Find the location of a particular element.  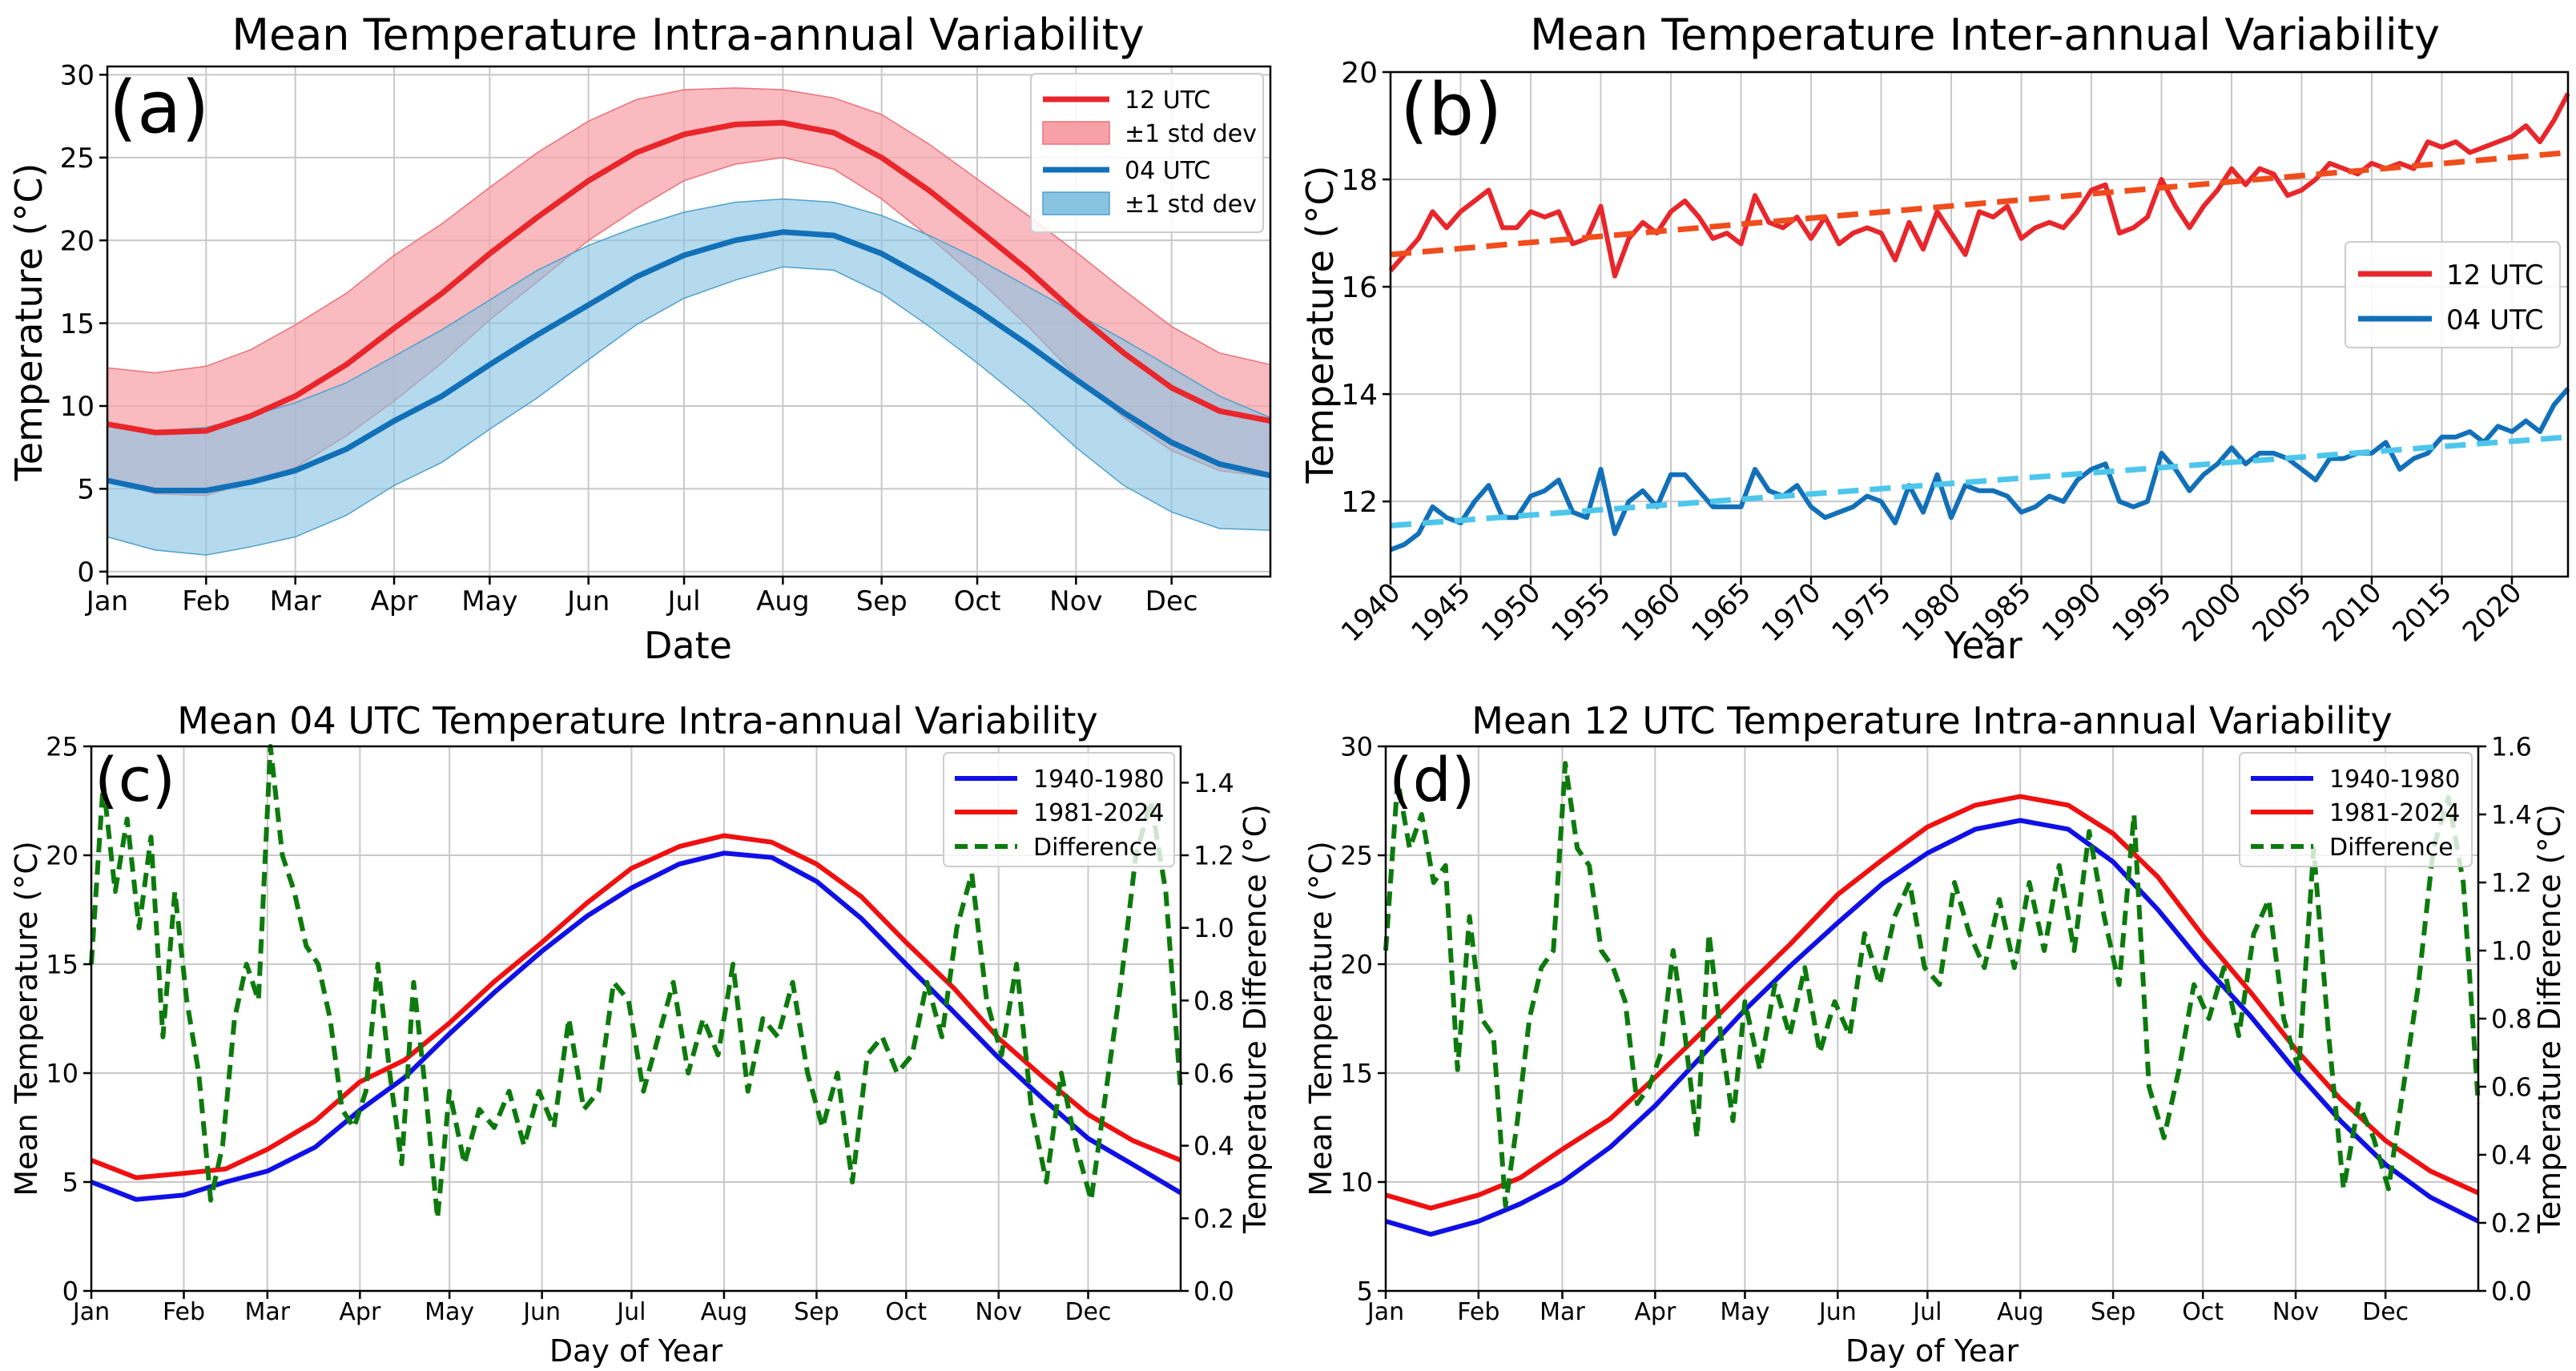

panel-d-xtick-label: Feb is located at coordinates (1478, 1312).